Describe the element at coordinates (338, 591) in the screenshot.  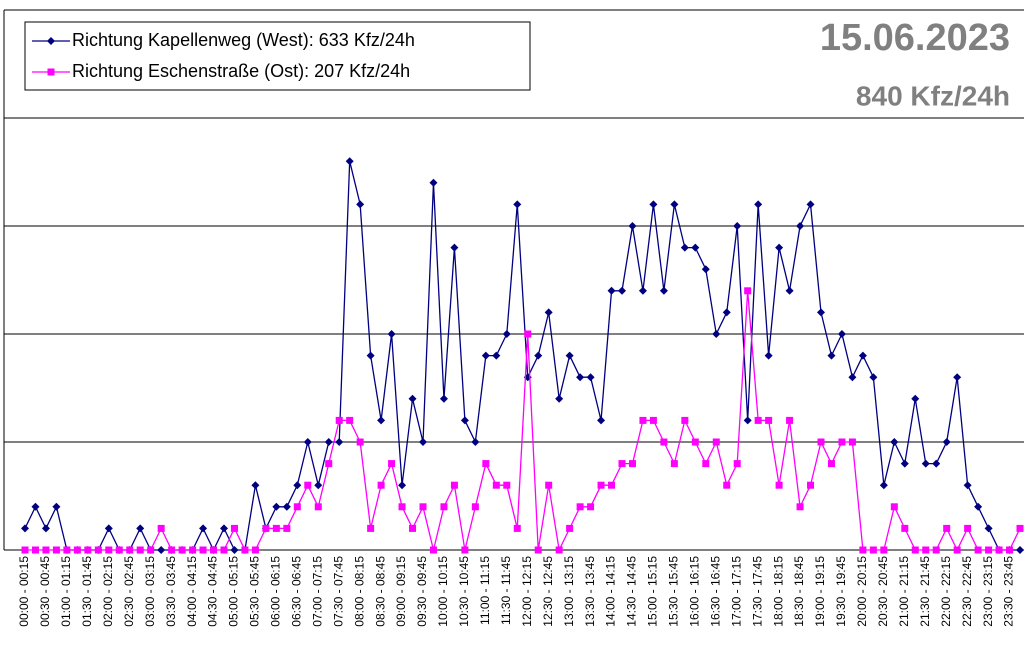
I see `x-tick-label: 07:30 - 07:45` at that location.